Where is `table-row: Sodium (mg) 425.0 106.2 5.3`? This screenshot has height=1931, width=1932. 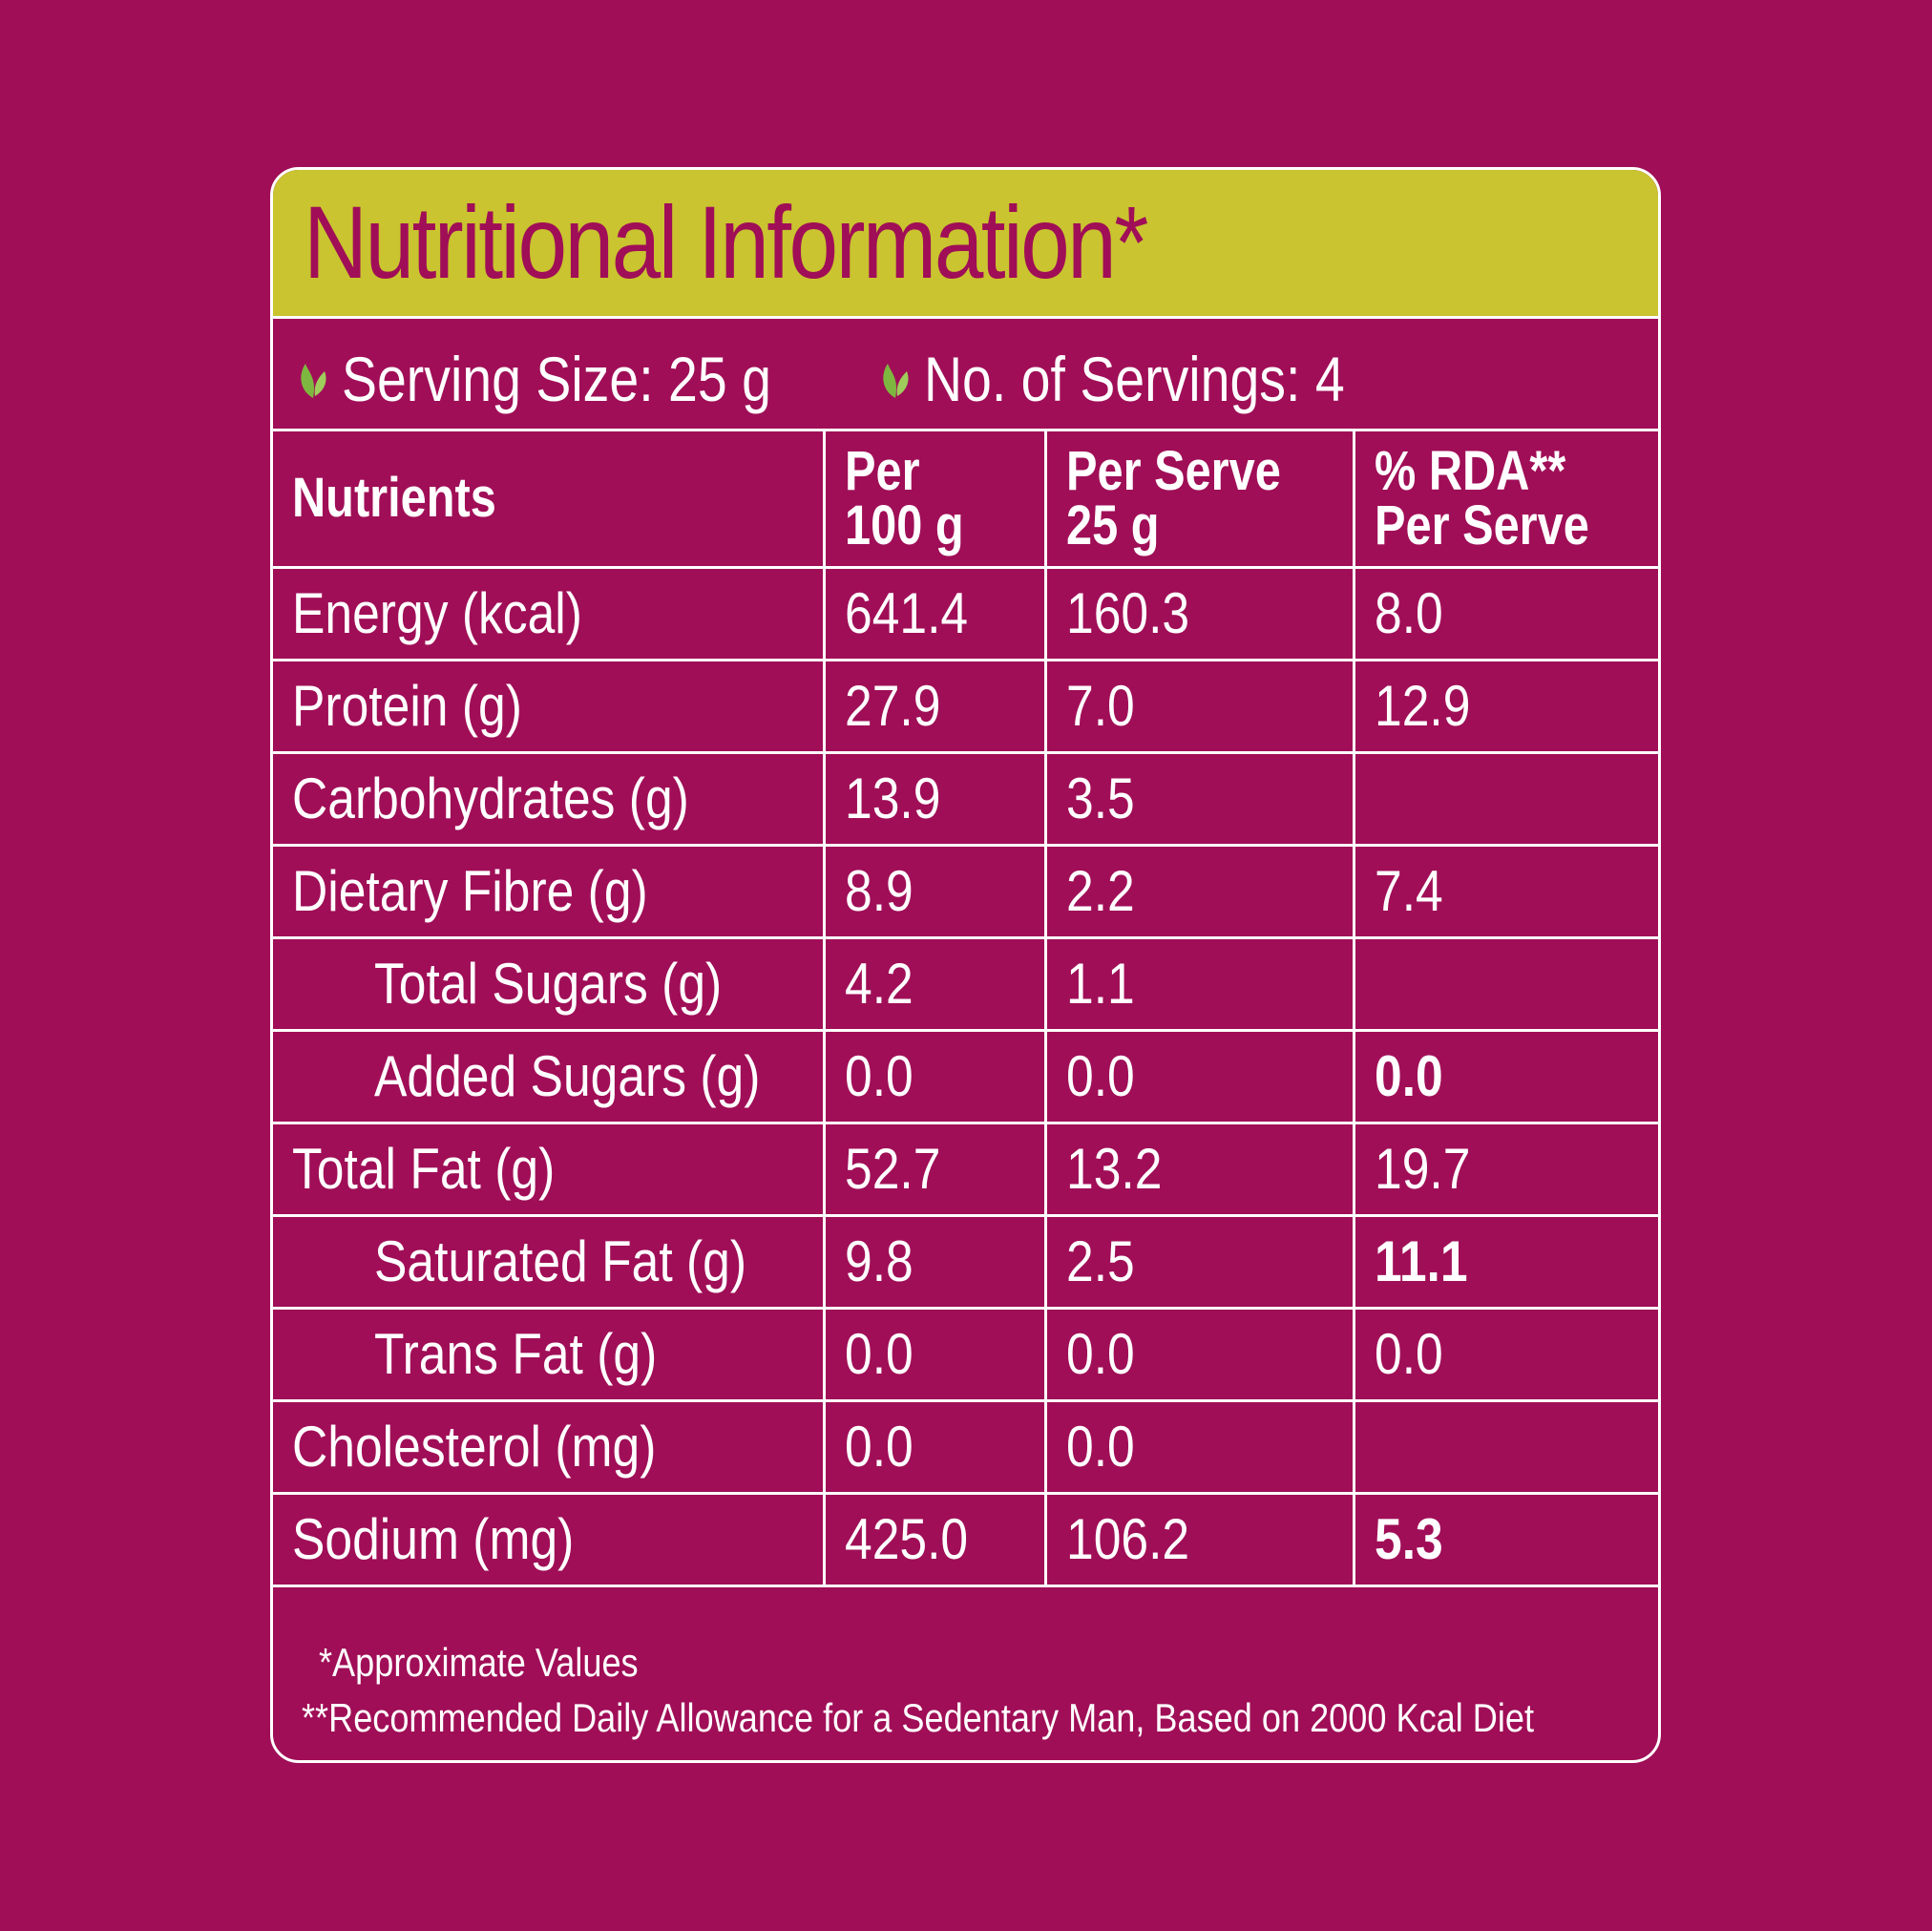
table-row: Sodium (mg) 425.0 106.2 5.3 is located at coordinates (965, 1539).